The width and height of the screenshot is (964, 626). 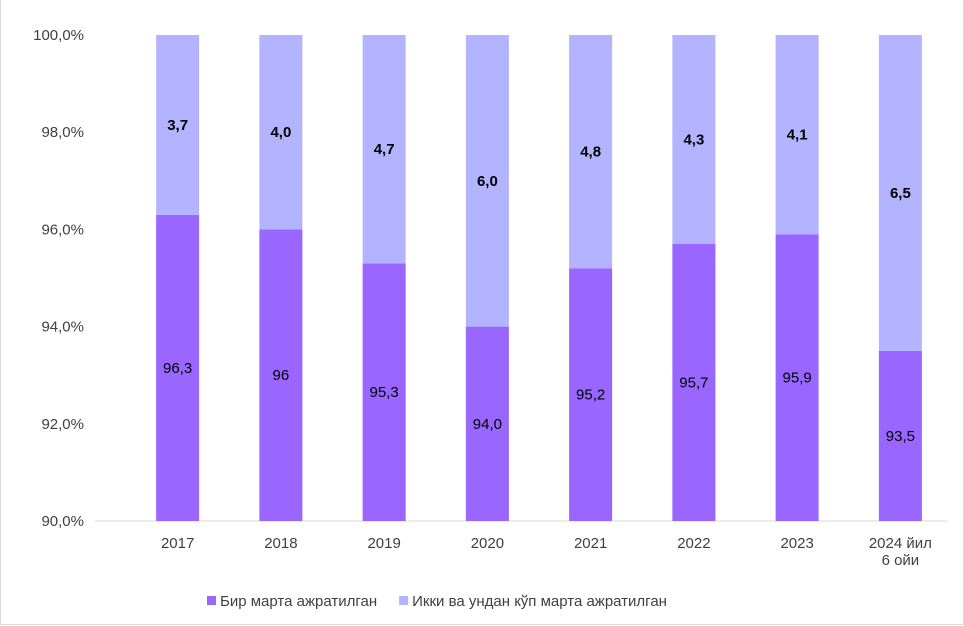 What do you see at coordinates (280, 543) in the screenshot?
I see `x-tick-label: 2018` at bounding box center [280, 543].